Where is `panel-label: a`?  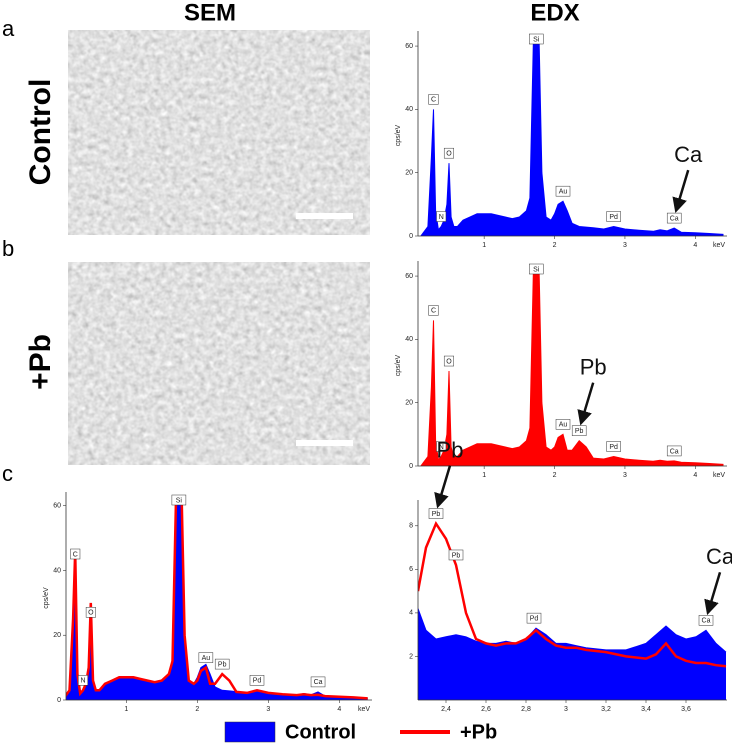
panel-label: a is located at coordinates (8, 28).